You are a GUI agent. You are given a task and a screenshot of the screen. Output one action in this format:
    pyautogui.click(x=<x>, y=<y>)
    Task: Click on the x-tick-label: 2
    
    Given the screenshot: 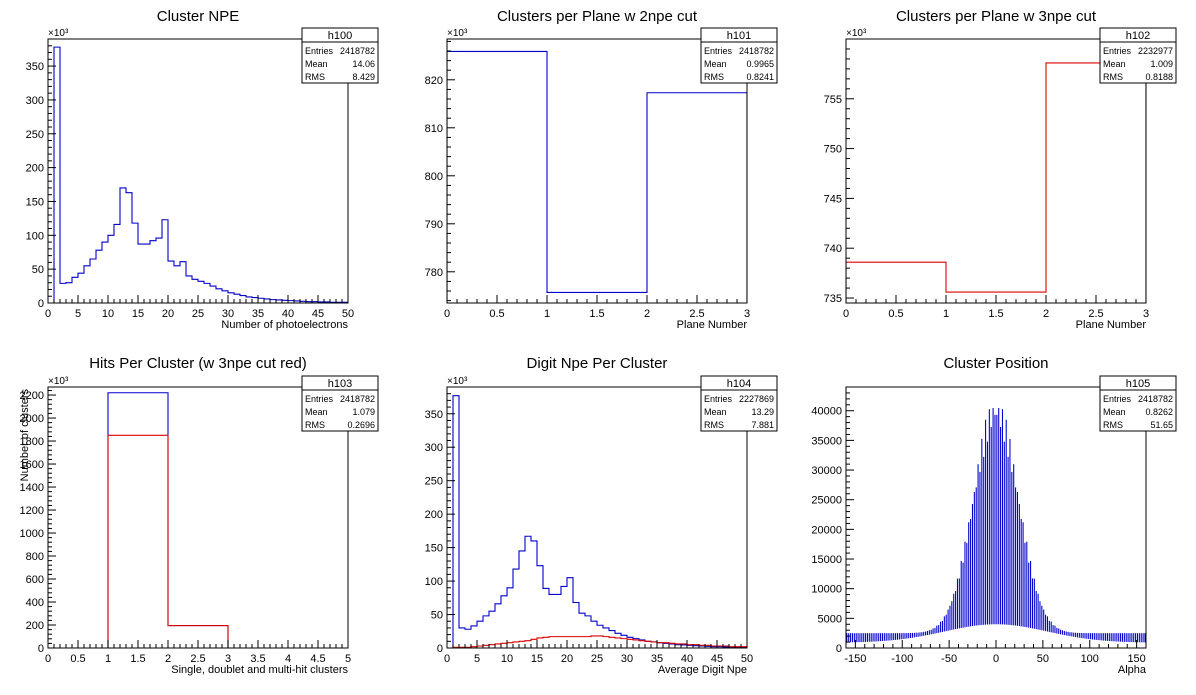 What is the action you would take?
    pyautogui.click(x=168, y=659)
    